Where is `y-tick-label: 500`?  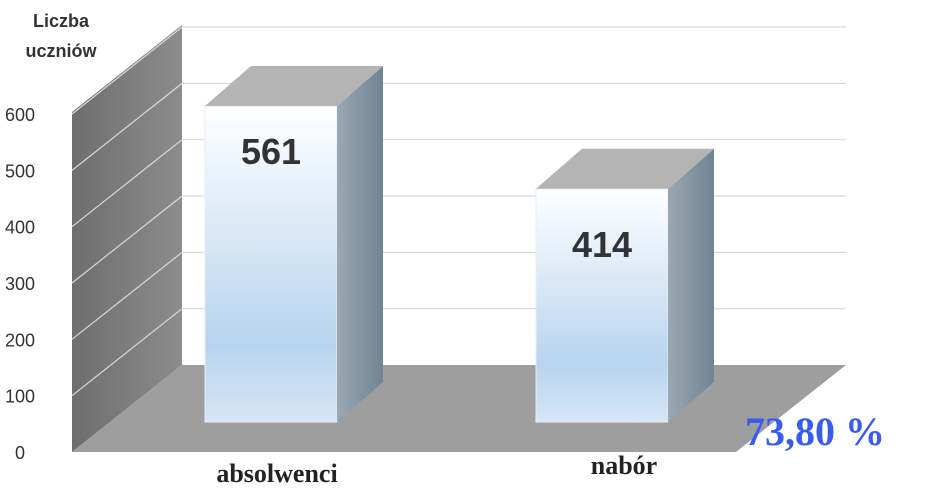 y-tick-label: 500 is located at coordinates (20, 171).